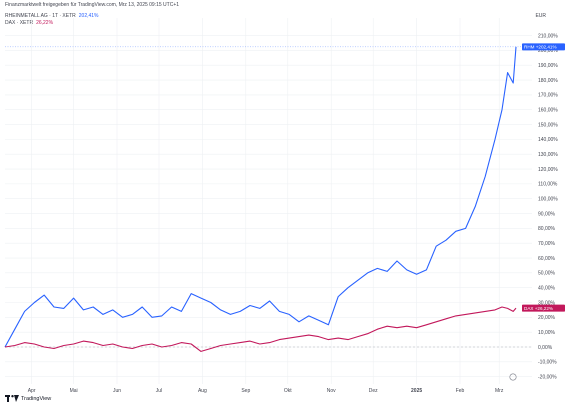 The image size is (568, 406). What do you see at coordinates (548, 96) in the screenshot?
I see `y-tick-label: 170,00%` at bounding box center [548, 96].